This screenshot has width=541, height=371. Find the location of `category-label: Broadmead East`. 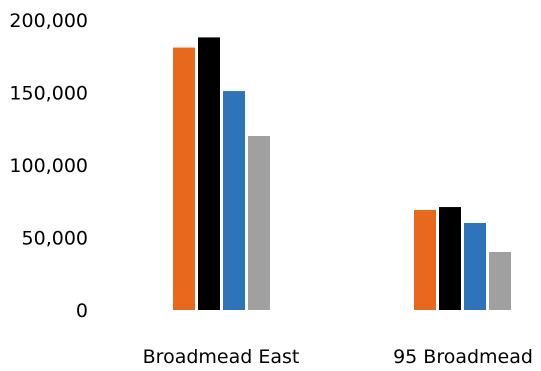

category-label: Broadmead East is located at coordinates (221, 357).